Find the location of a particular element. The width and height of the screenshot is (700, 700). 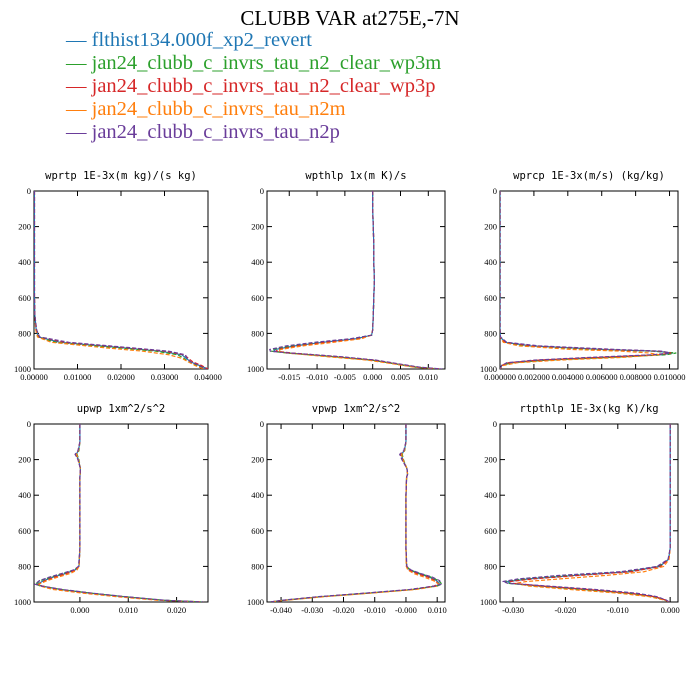

x-tick-label: 0.010000 is located at coordinates (670, 377).